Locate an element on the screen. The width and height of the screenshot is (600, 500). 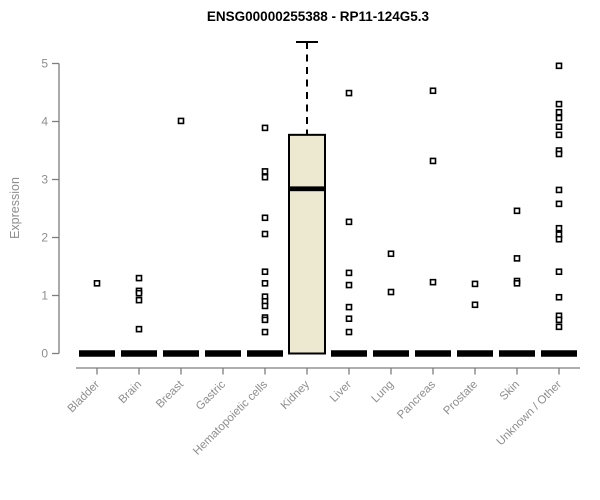
box is located at coordinates (307, 244).